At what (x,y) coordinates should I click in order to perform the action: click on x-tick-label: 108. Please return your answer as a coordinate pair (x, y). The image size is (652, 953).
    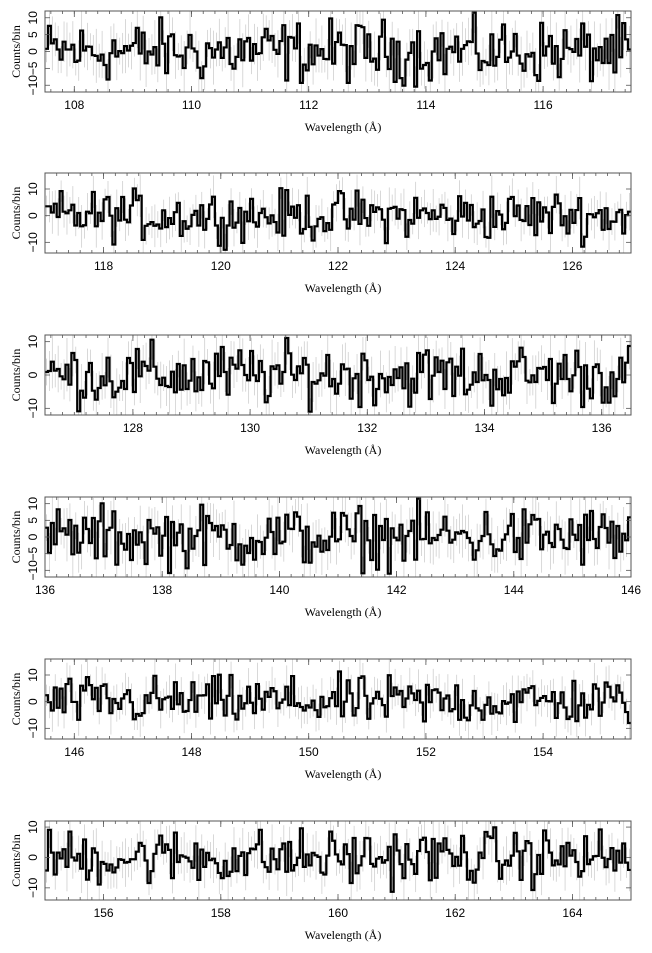
    Looking at the image, I should click on (74, 105).